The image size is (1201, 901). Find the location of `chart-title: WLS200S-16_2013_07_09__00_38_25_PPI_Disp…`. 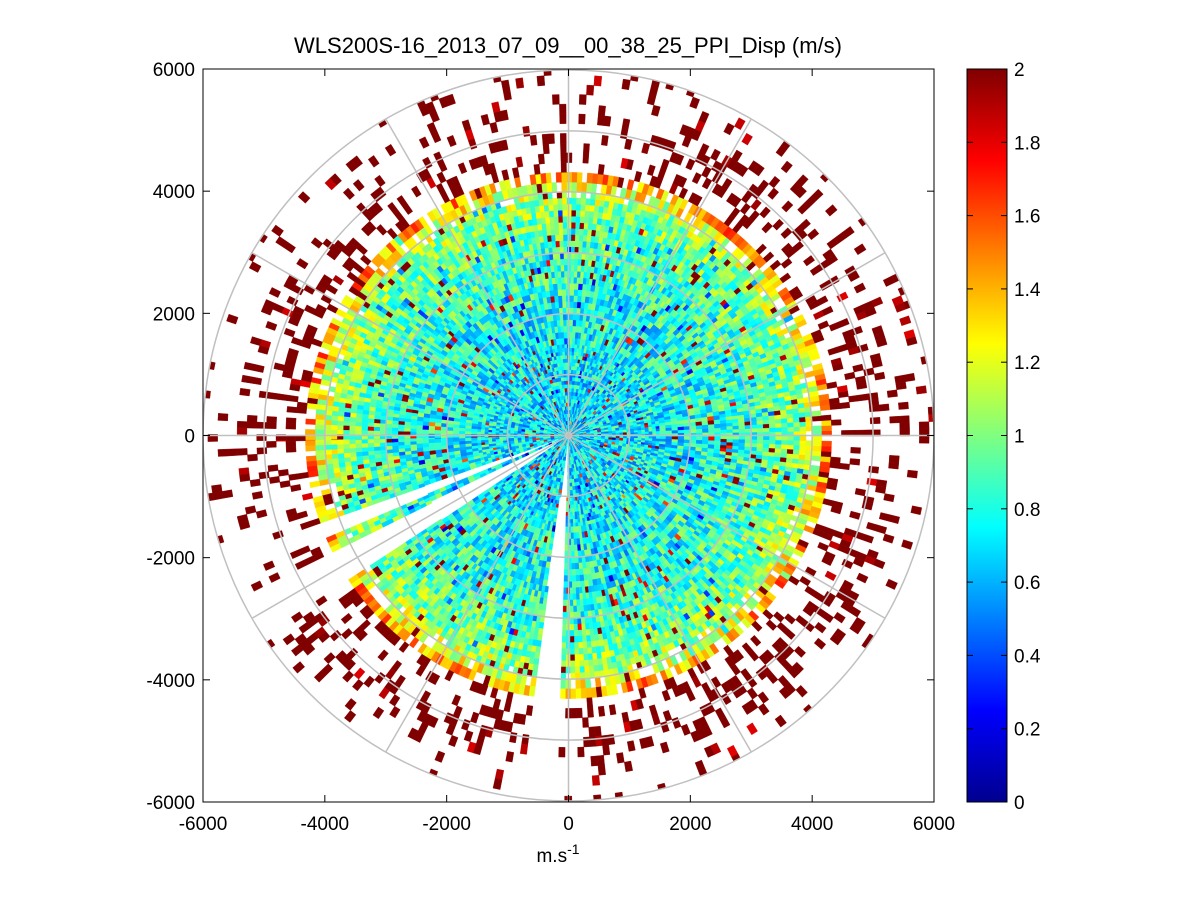

chart-title: WLS200S-16_2013_07_09__00_38_25_PPI_Disp… is located at coordinates (568, 45).